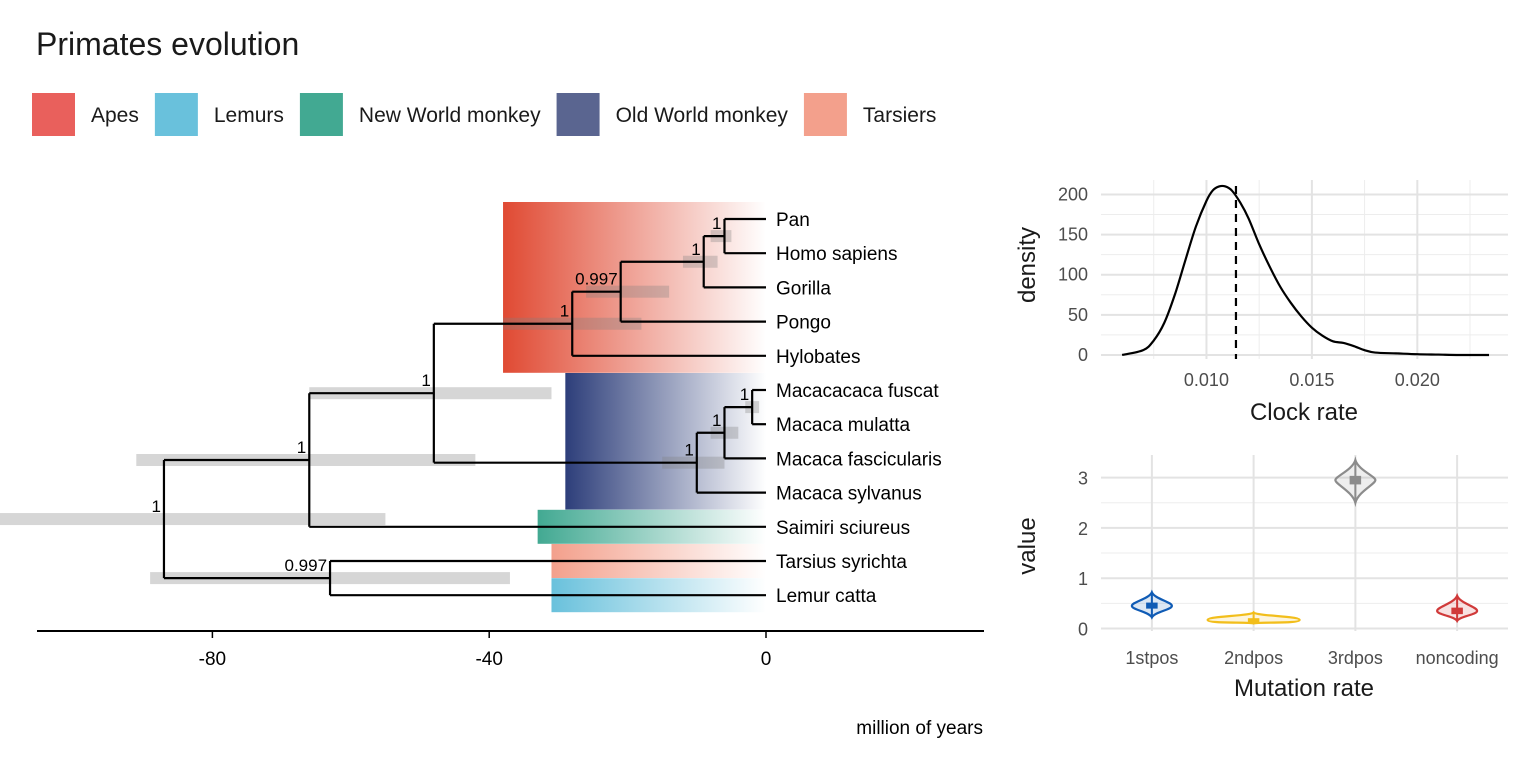 Image resolution: width=1536 pixels, height=768 pixels. I want to click on node-support-n7: 1, so click(688, 450).